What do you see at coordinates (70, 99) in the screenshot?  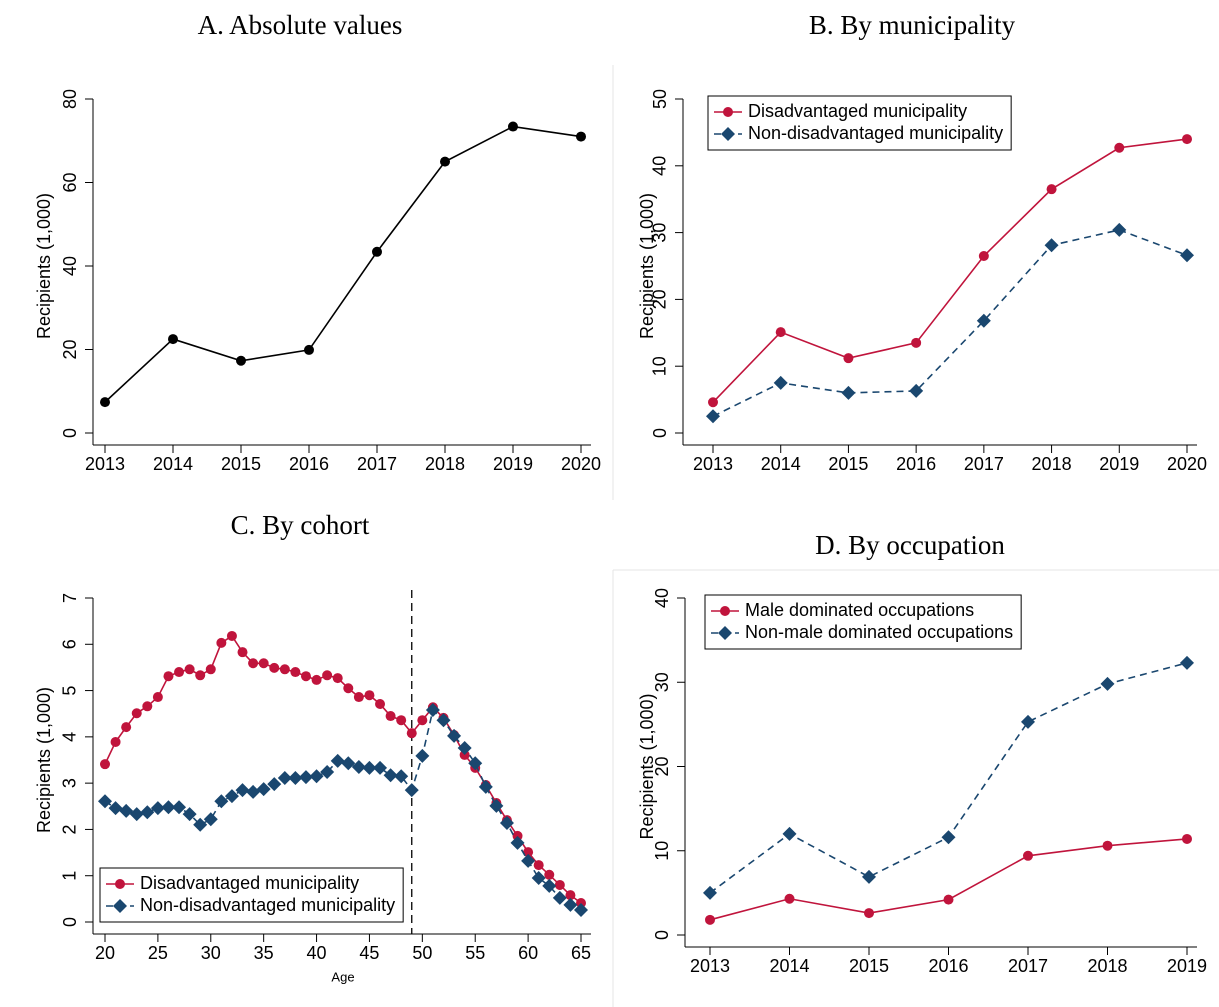 I see `y-tick-label: 80` at bounding box center [70, 99].